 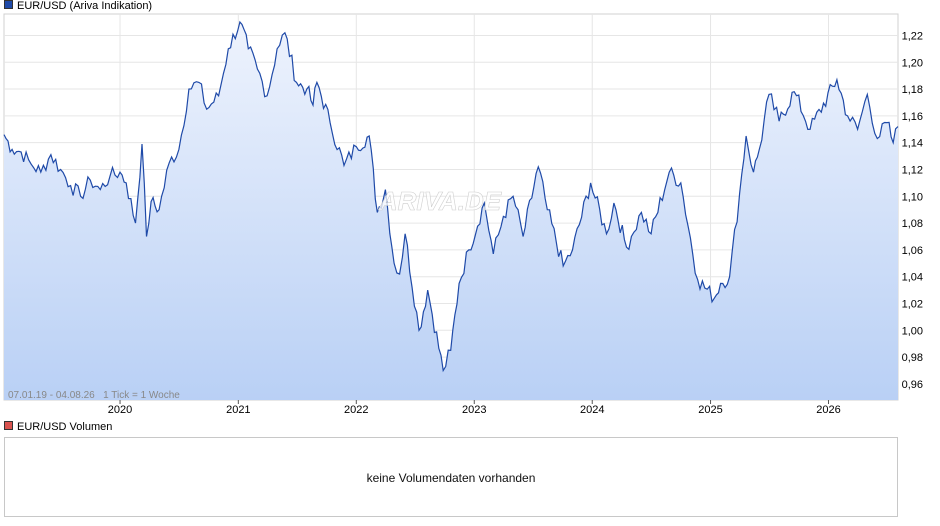 I want to click on y-tick-label: 0,96, so click(x=912, y=385).